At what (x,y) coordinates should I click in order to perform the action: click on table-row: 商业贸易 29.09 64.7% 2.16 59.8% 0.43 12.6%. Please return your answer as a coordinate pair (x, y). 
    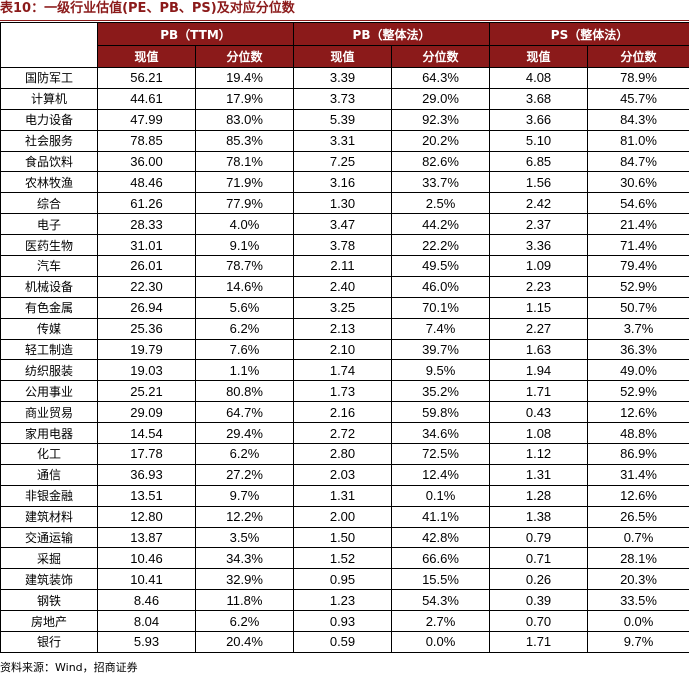
    Looking at the image, I should click on (344, 412).